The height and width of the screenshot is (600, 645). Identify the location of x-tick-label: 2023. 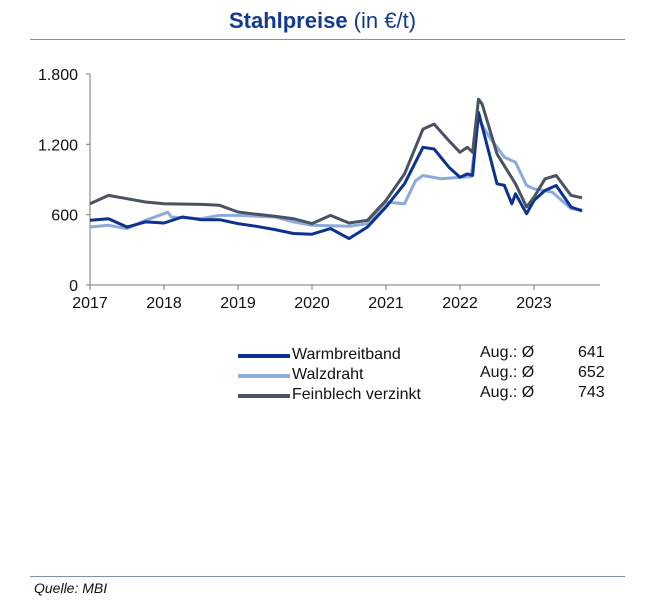
(534, 303).